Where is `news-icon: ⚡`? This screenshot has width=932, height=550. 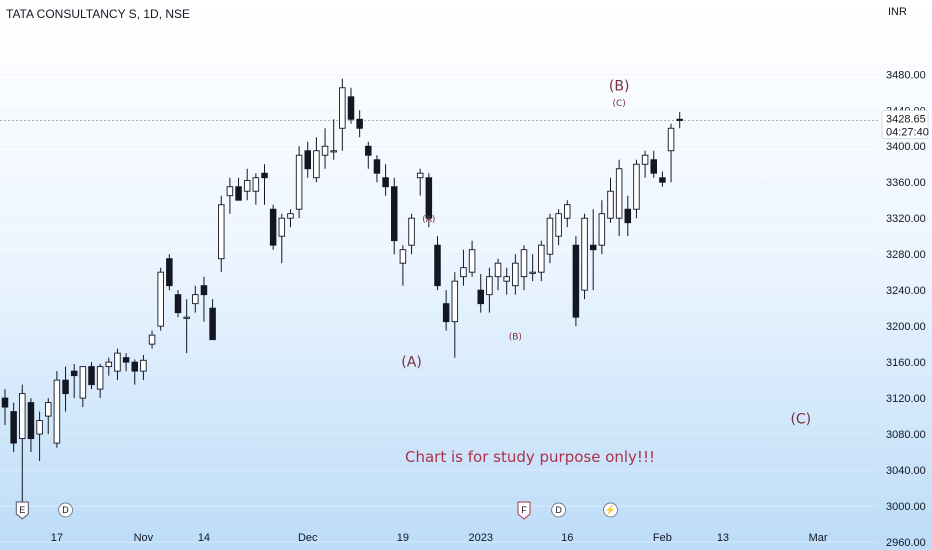
news-icon: ⚡ is located at coordinates (610, 510).